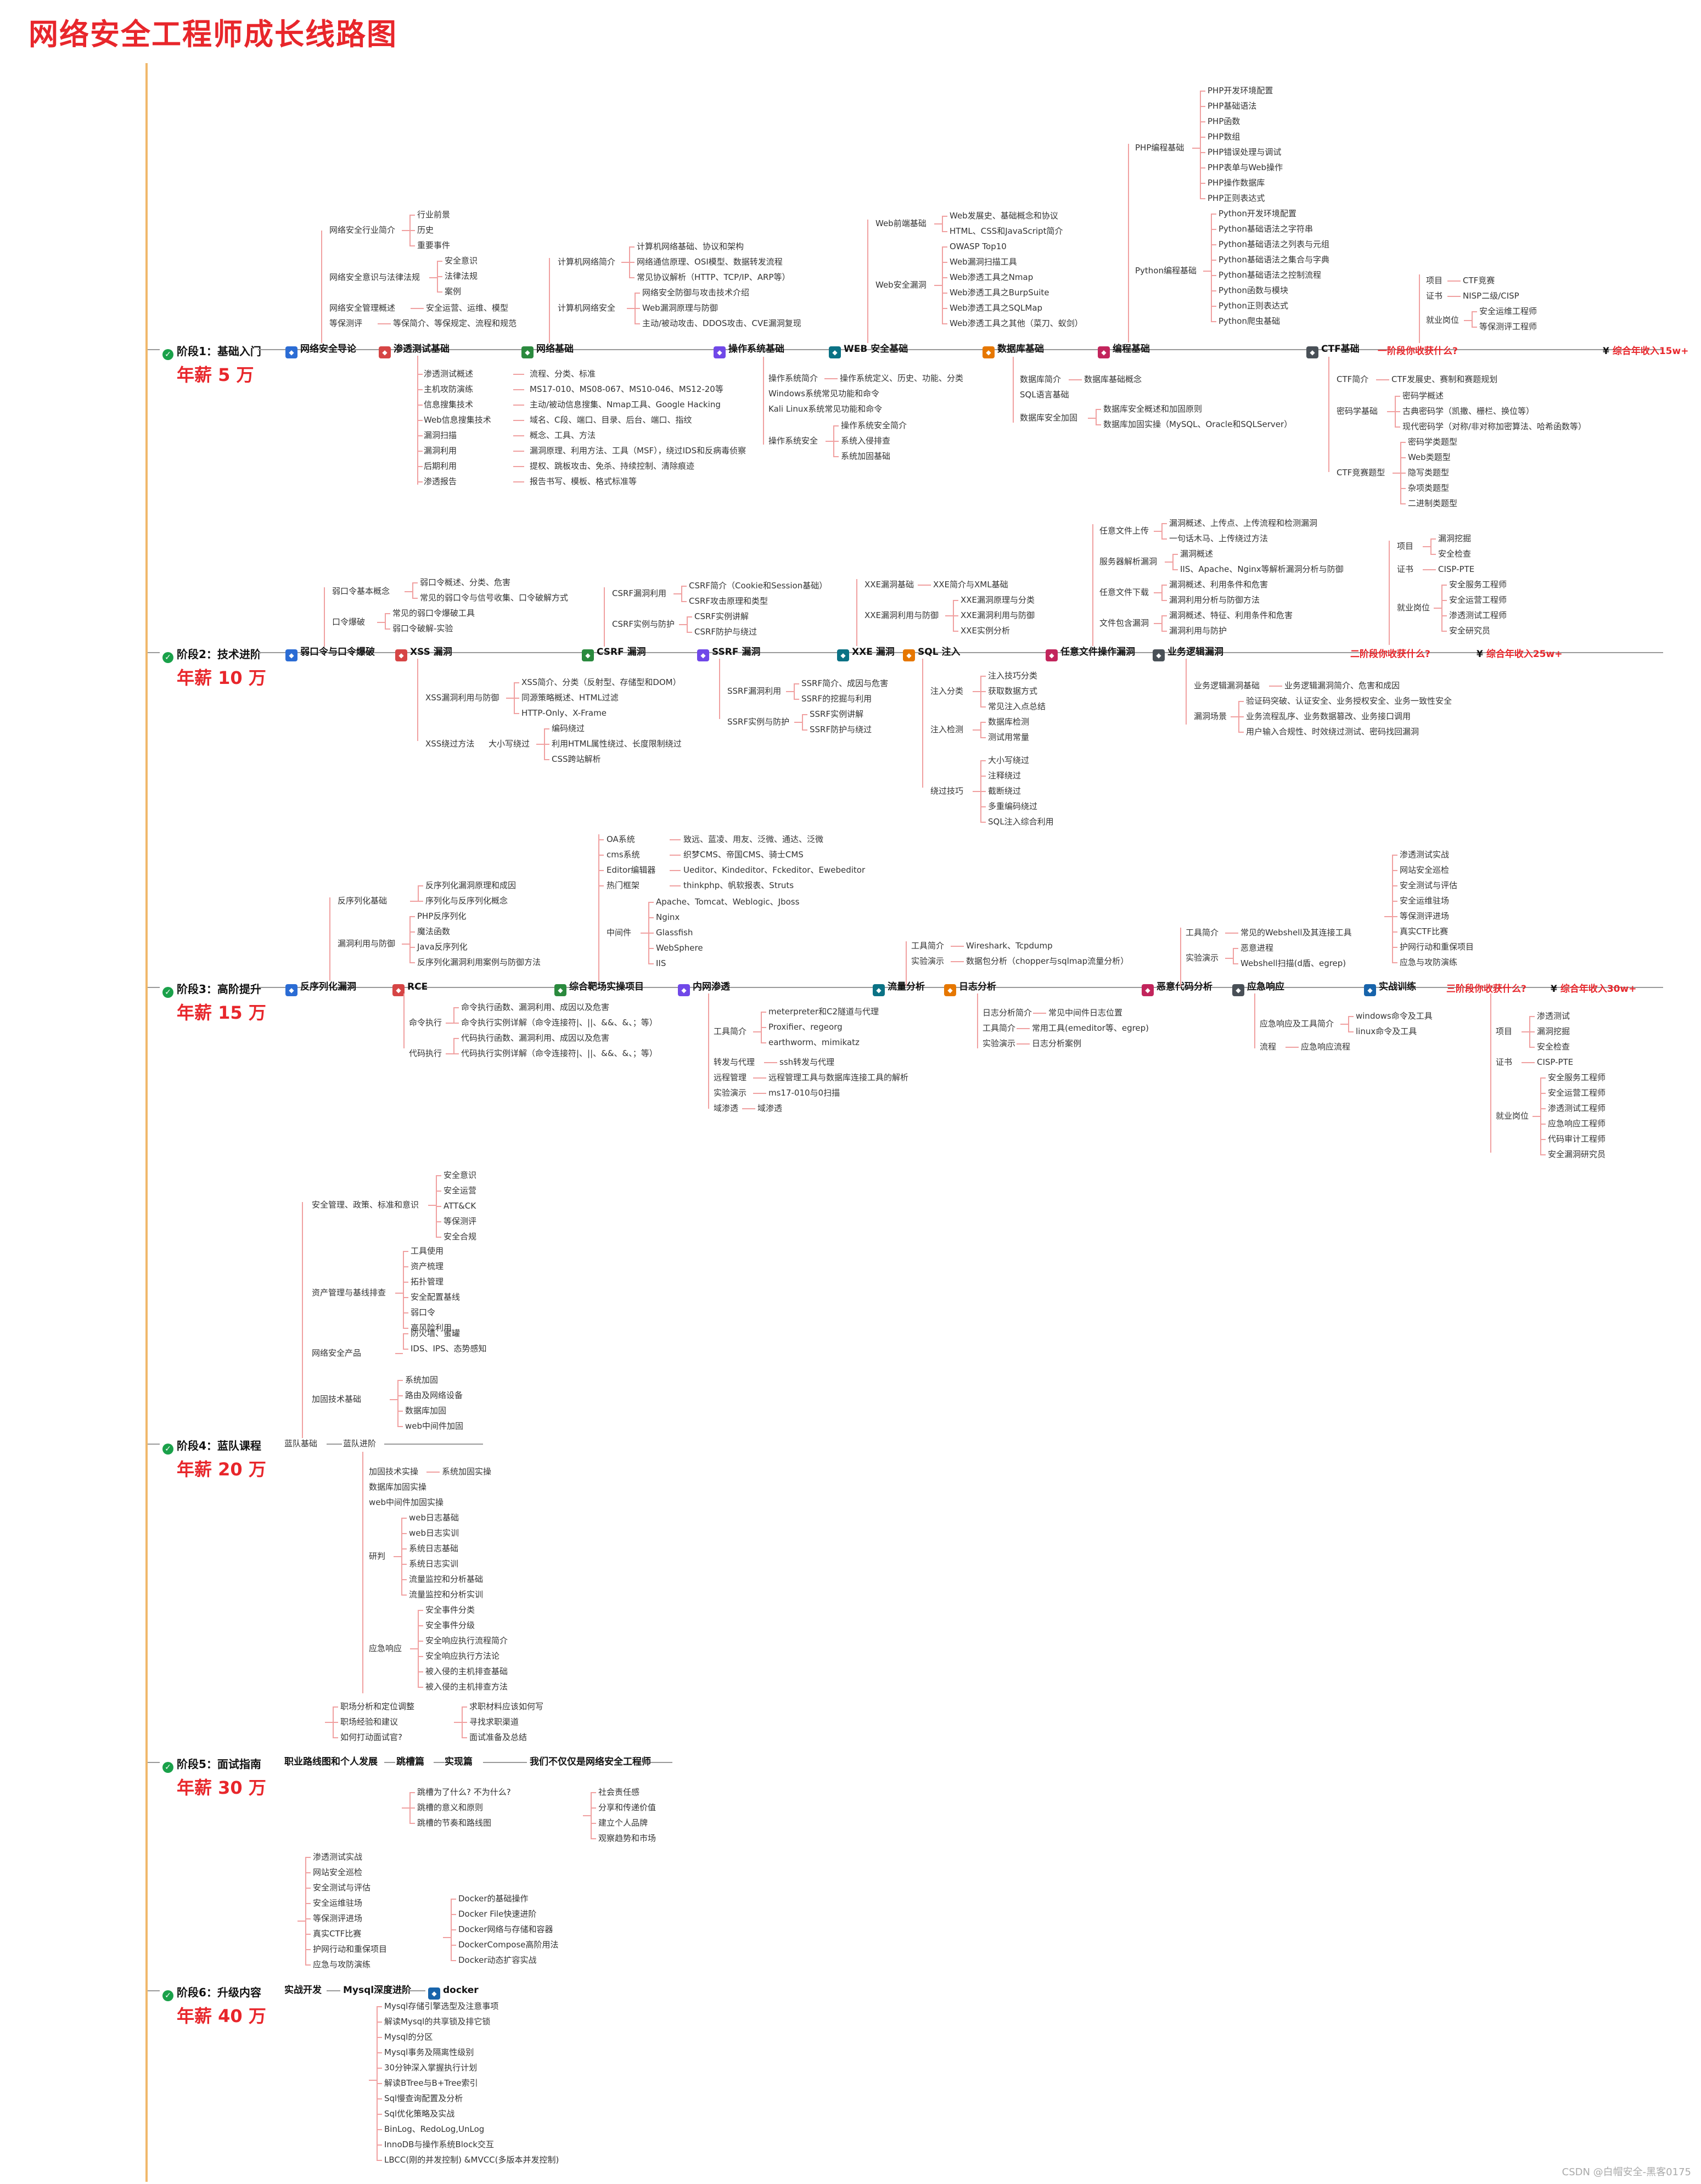 This screenshot has height=2184, width=1701. What do you see at coordinates (726, 1108) in the screenshot?
I see `branch-label: 域渗透` at bounding box center [726, 1108].